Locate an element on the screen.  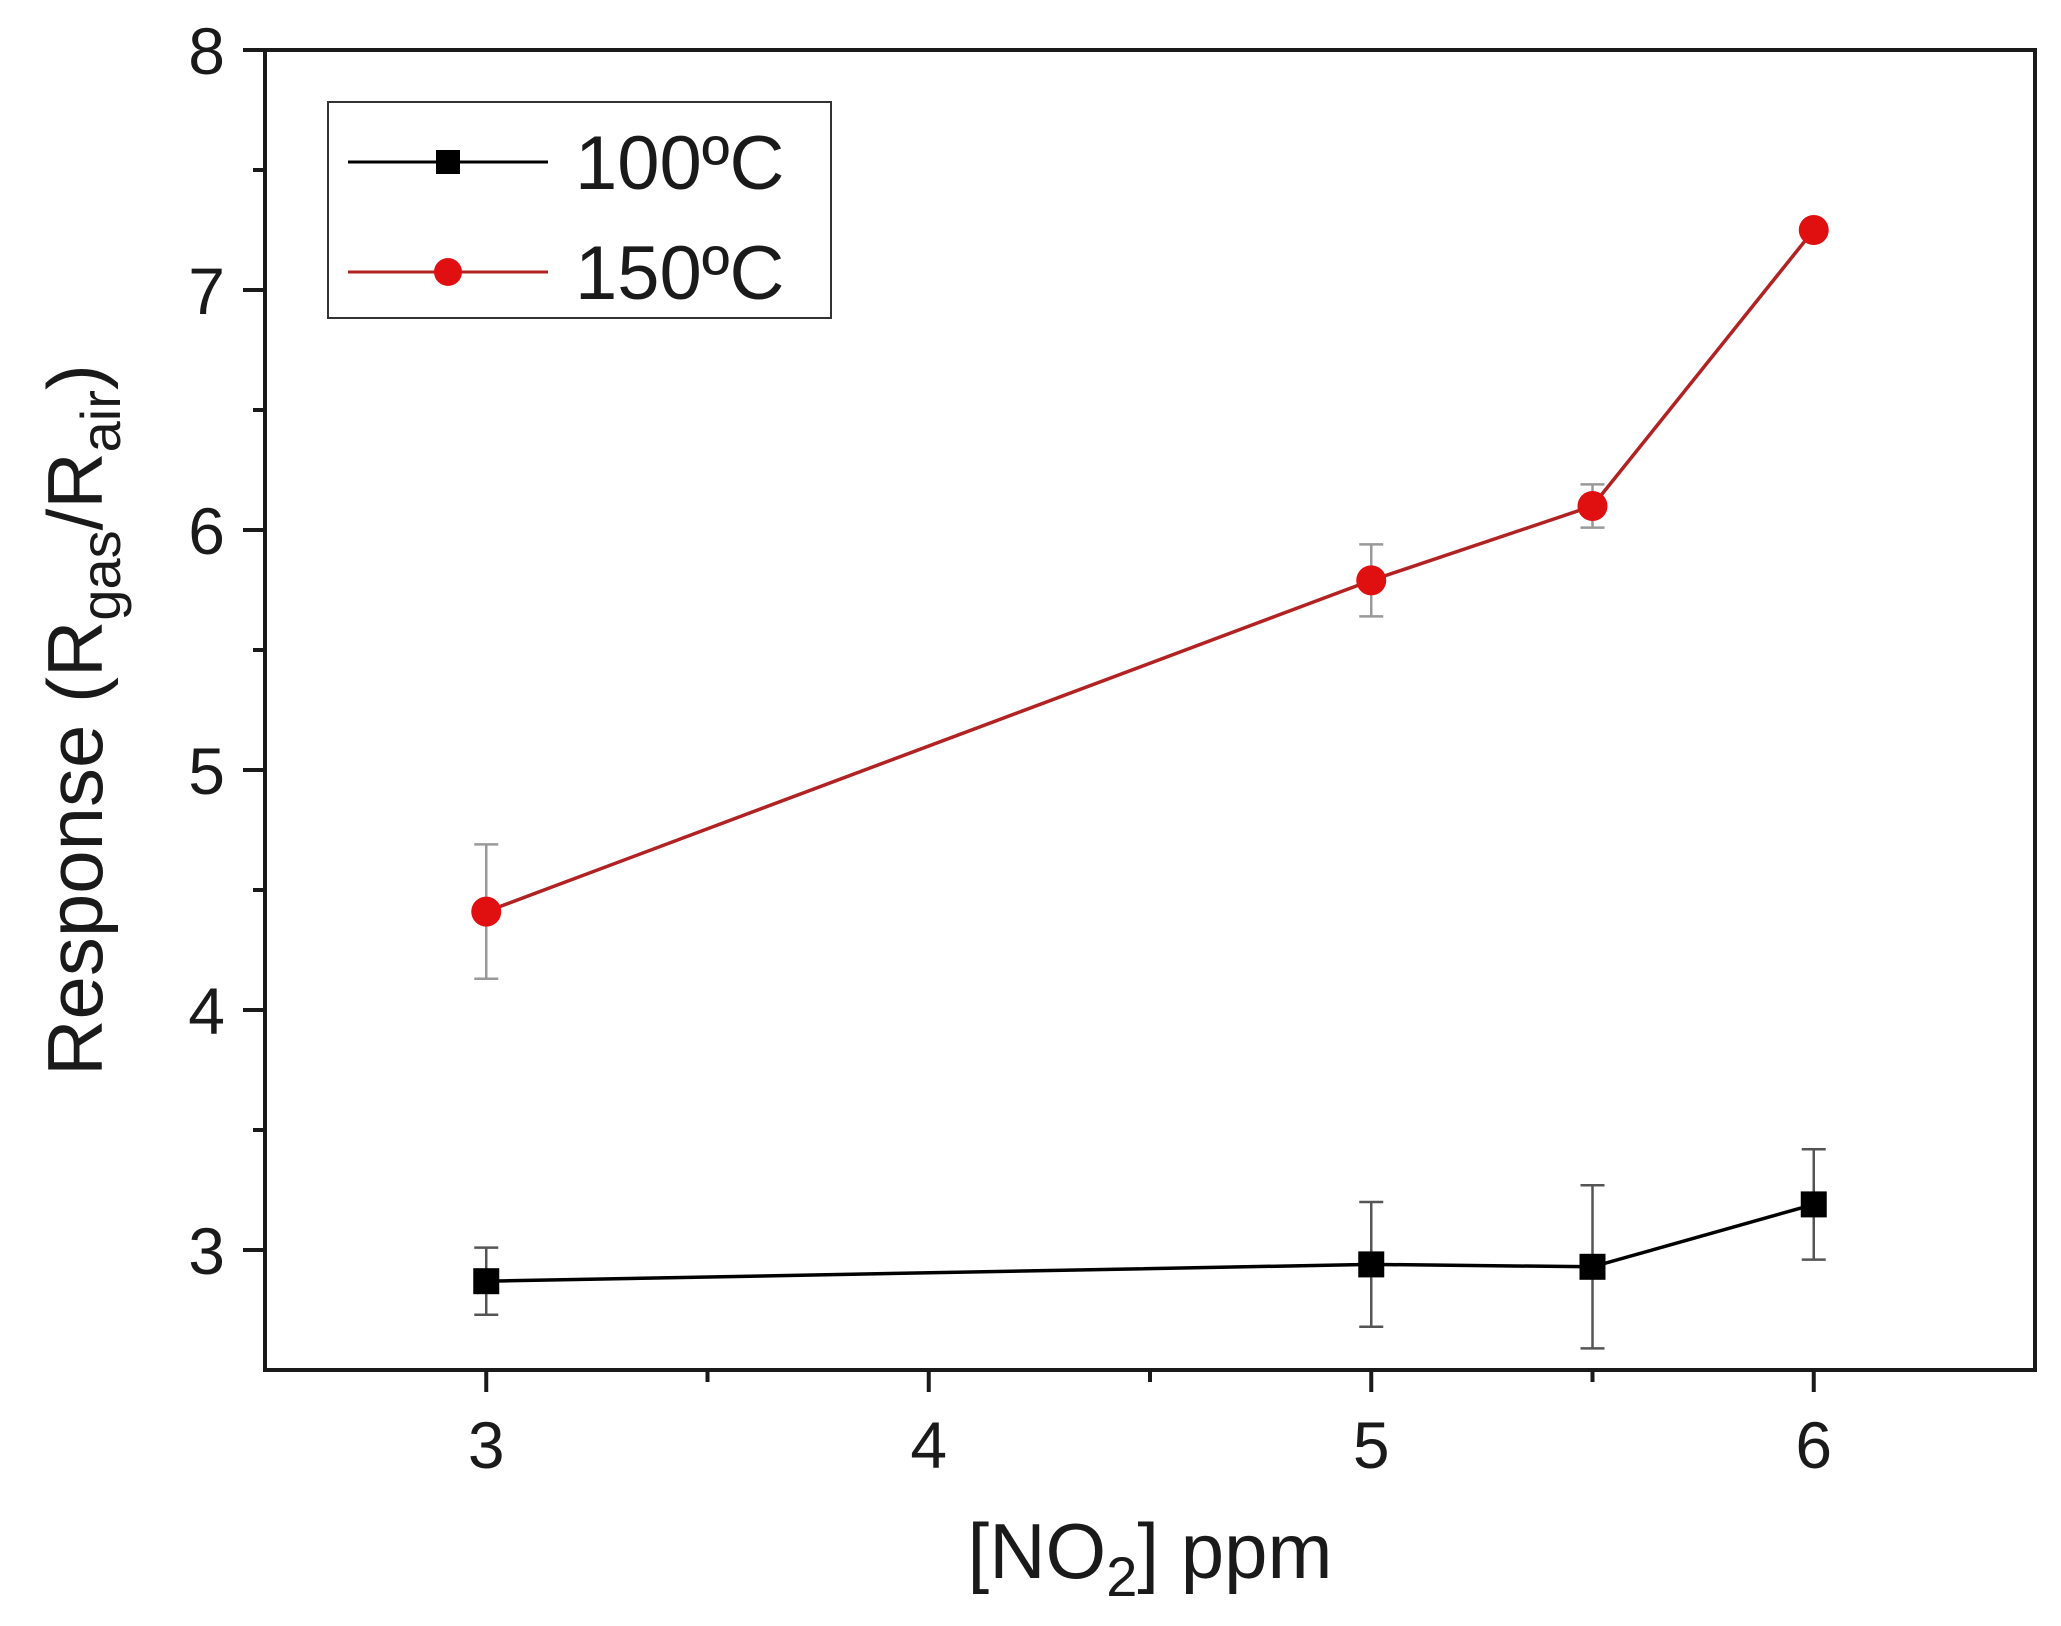
y-axis-ticks: 3 4 5 6 7 8 is located at coordinates (226, 651).